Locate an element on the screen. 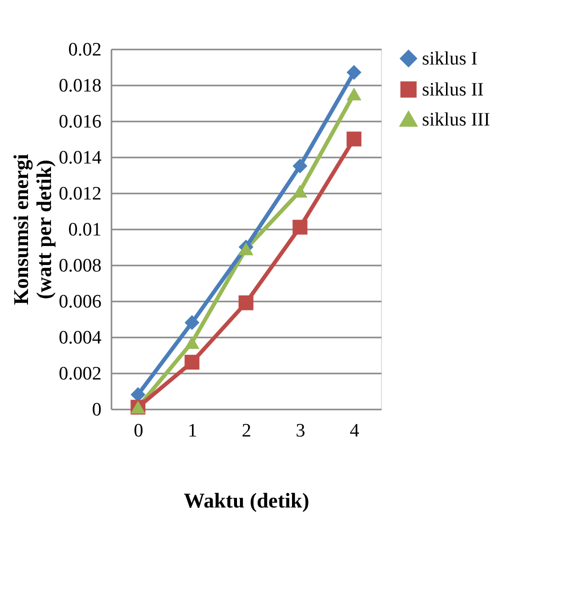 The image size is (587, 604). y-tick-label: 0.01 is located at coordinates (85, 230).